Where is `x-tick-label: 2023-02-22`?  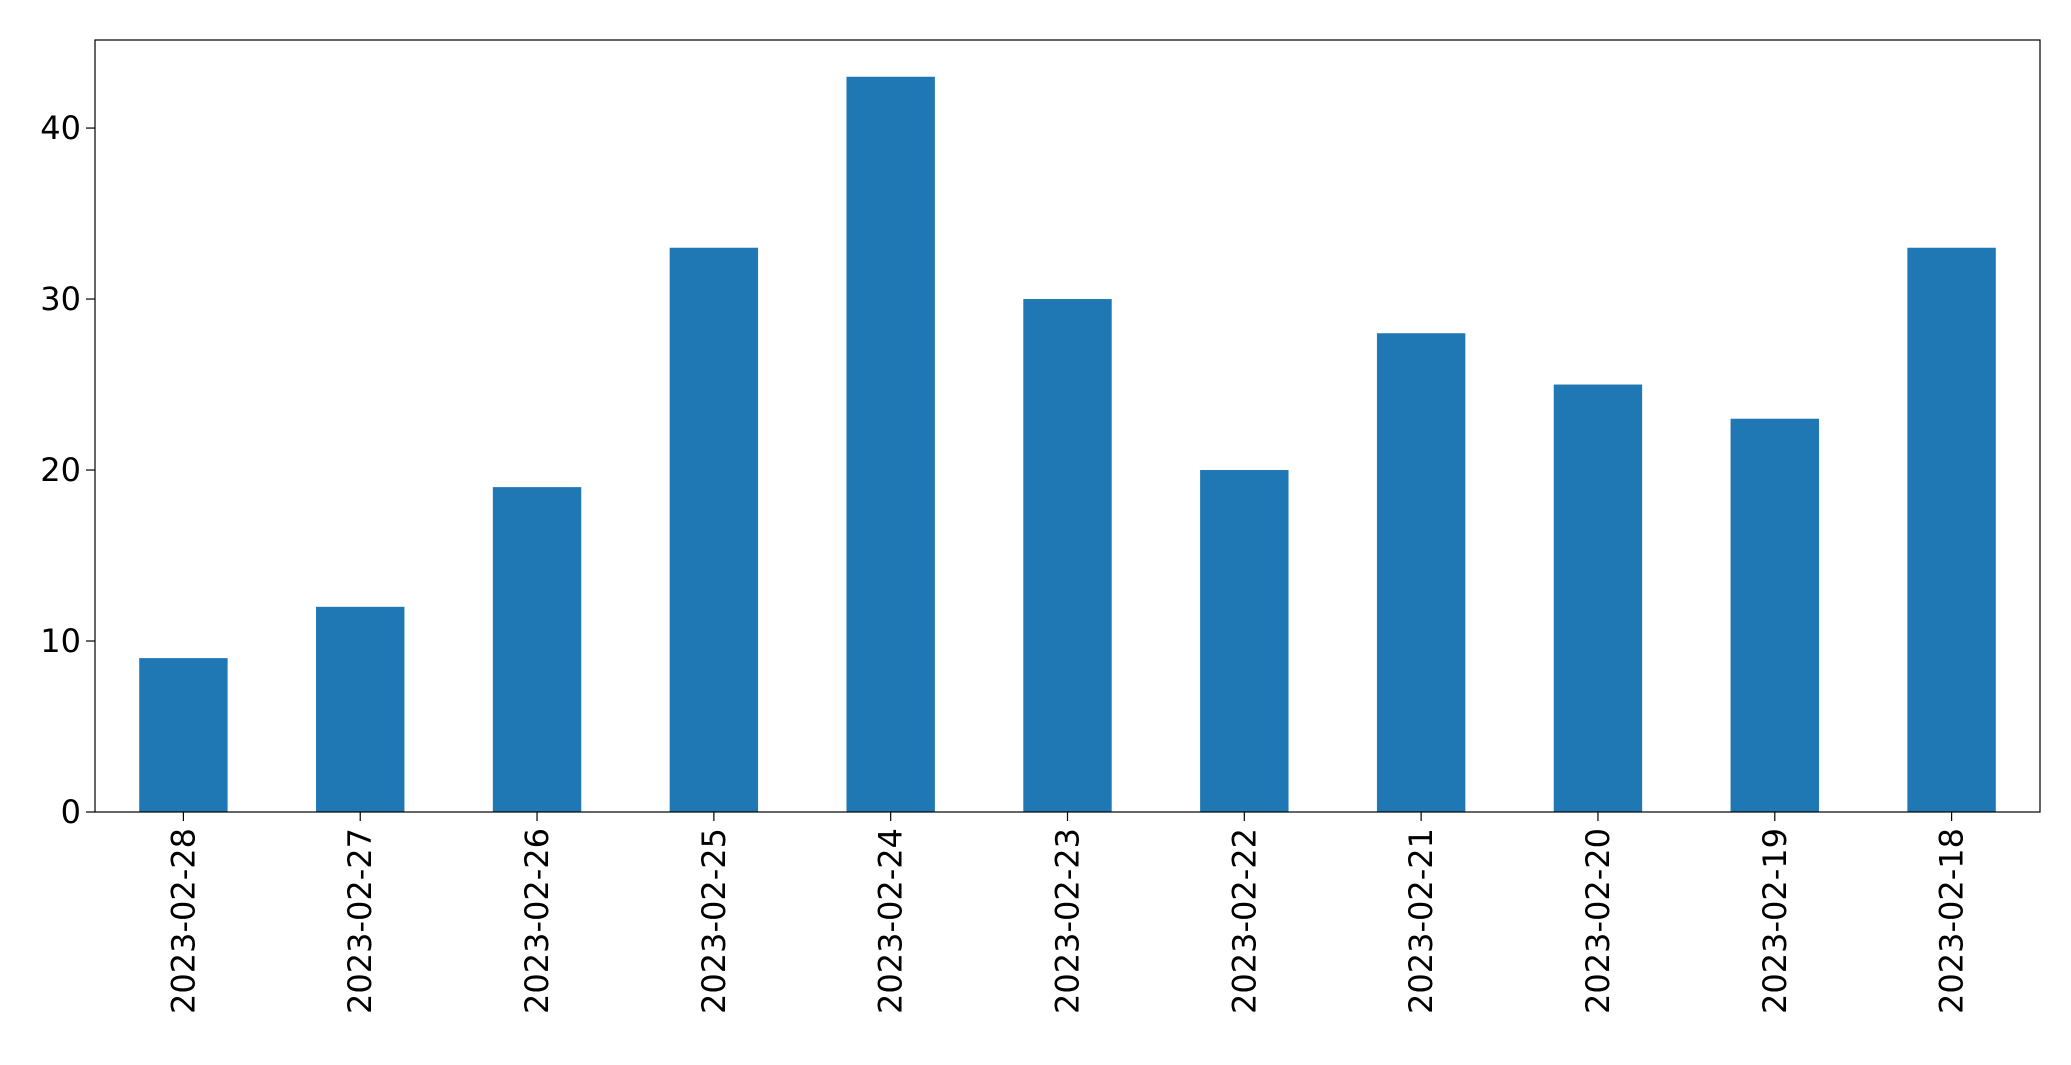
x-tick-label: 2023-02-22 is located at coordinates (1244, 921).